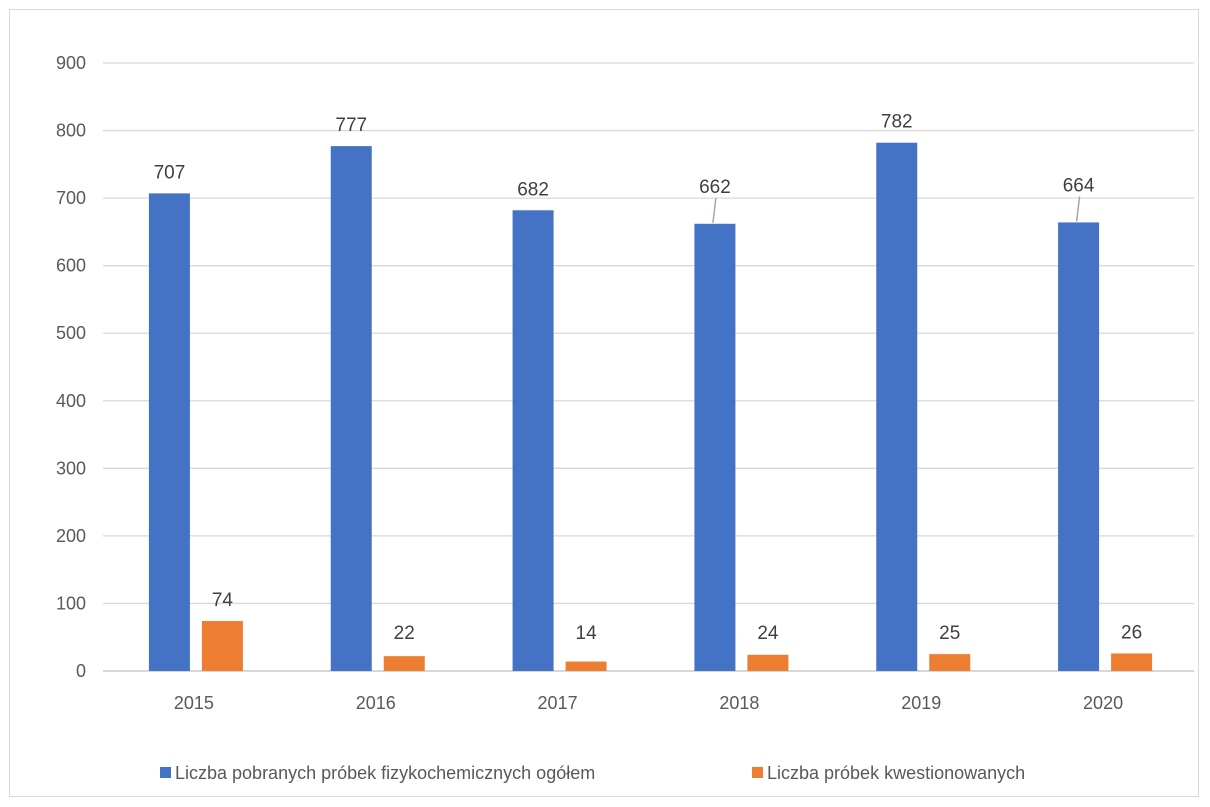 Image resolution: width=1210 pixels, height=807 pixels. I want to click on y-tick-label: 300, so click(71, 468).